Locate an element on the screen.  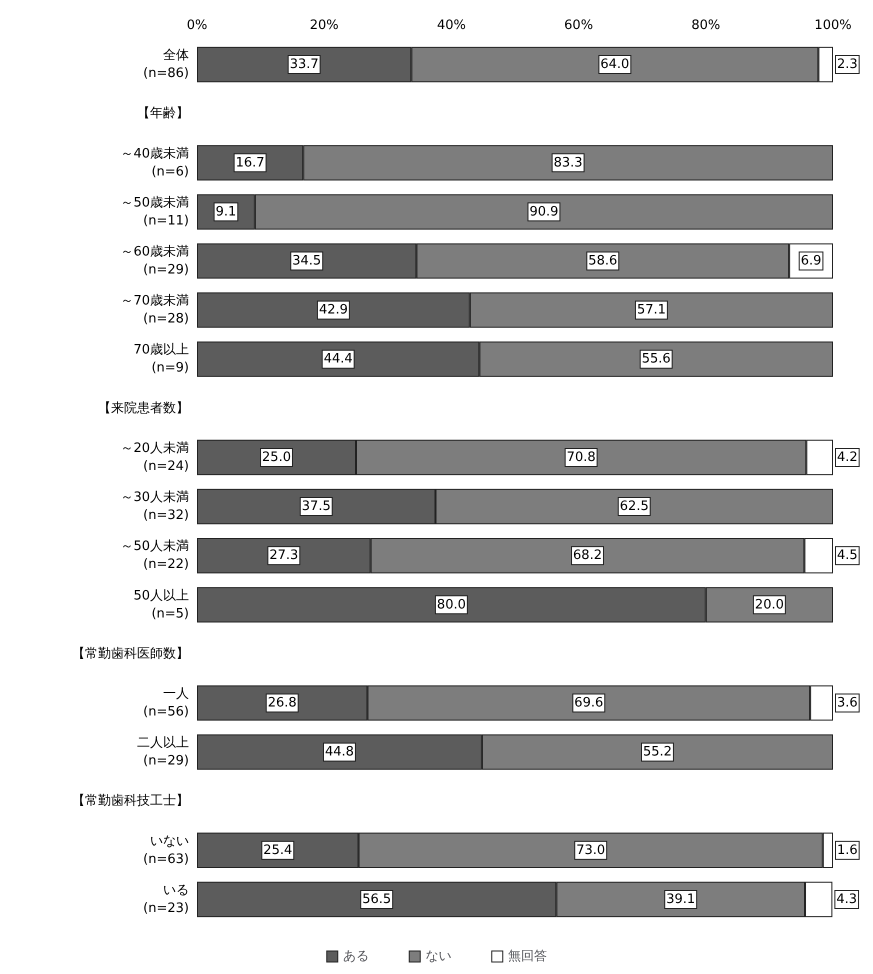
y-tick-label: ～70歳未満 (n=28) is located at coordinates (154, 310).